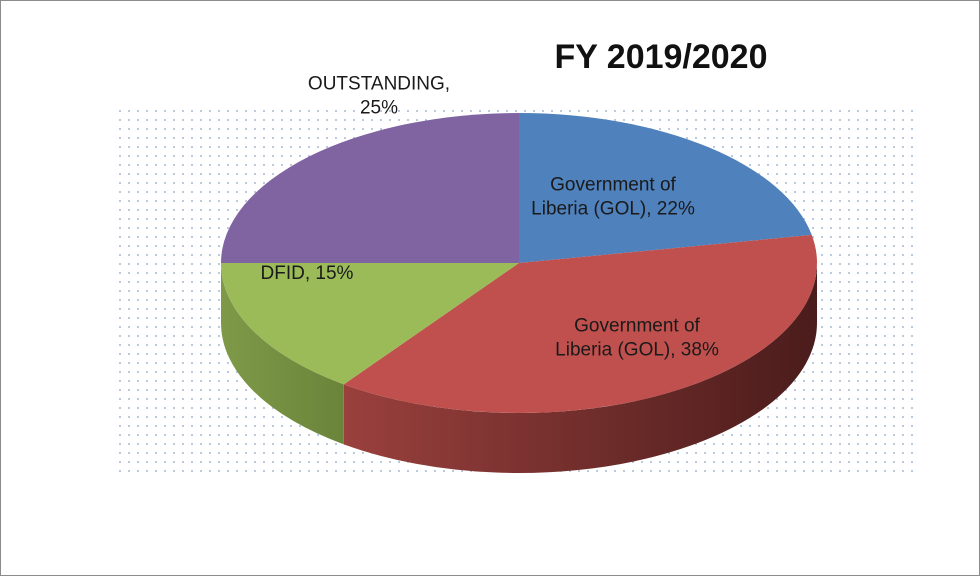  I want to click on slice-side, so click(282, 354).